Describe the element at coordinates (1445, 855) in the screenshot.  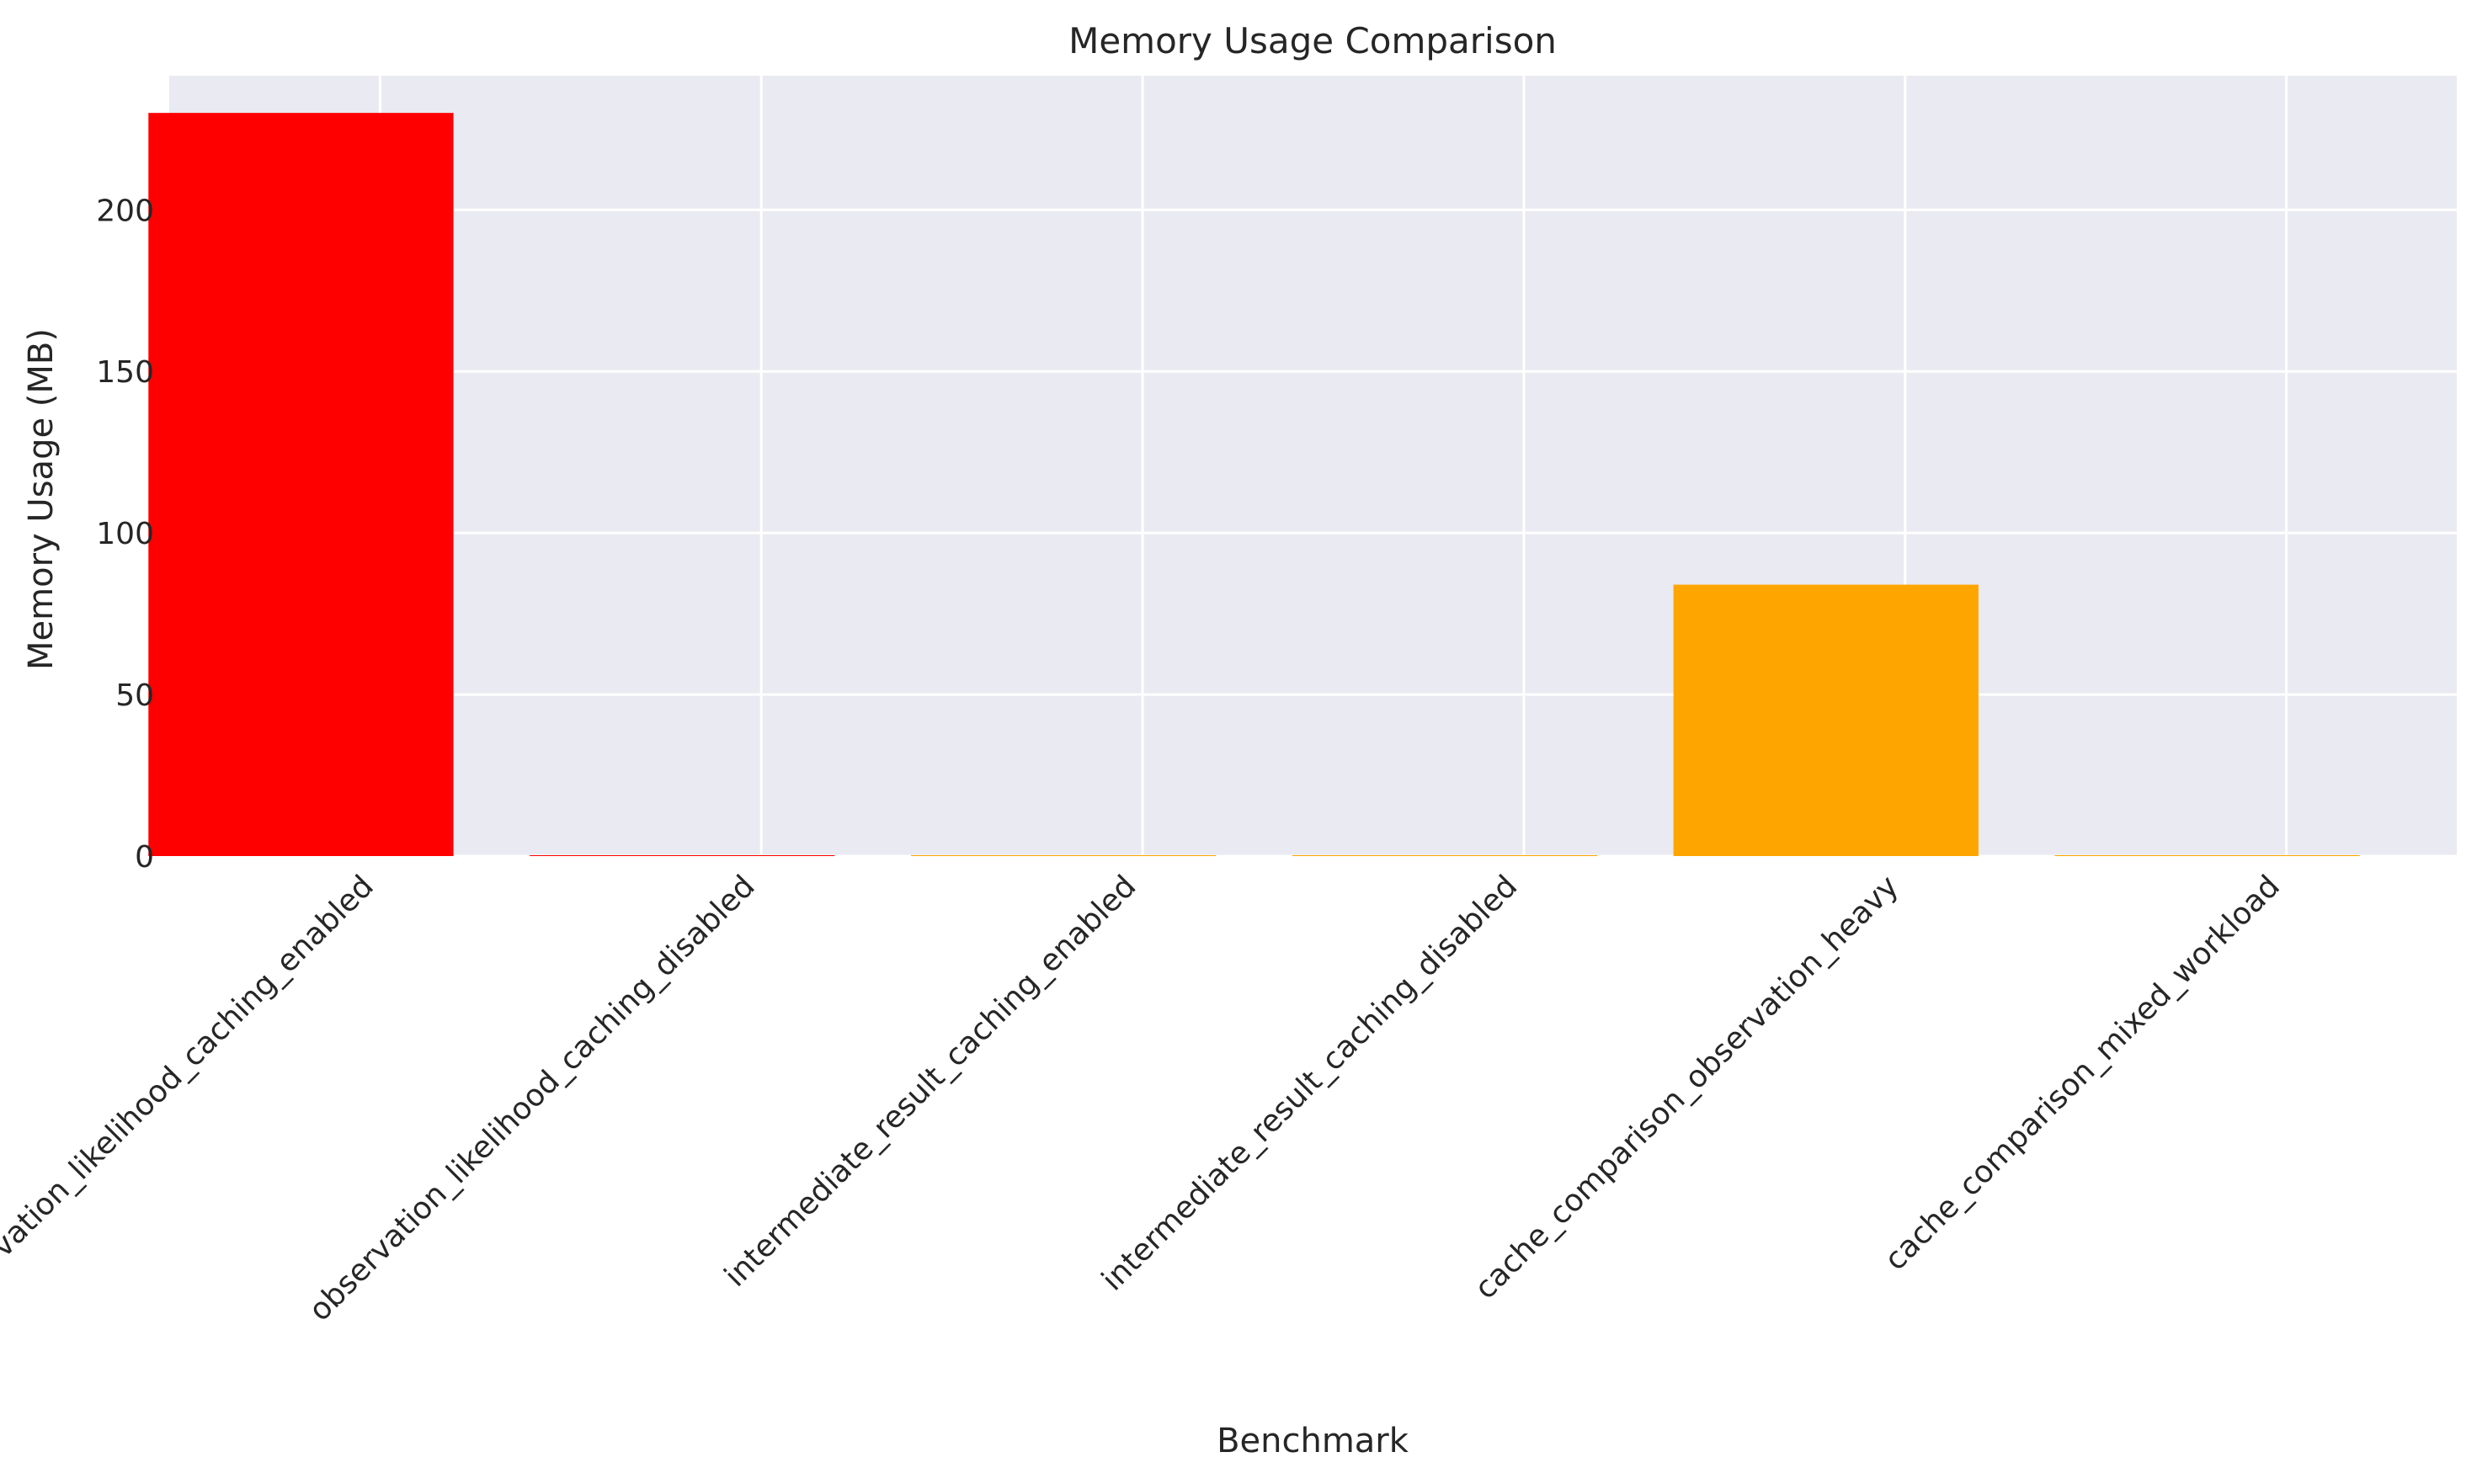
I see `bar-intermediate-result-caching-disabled` at that location.